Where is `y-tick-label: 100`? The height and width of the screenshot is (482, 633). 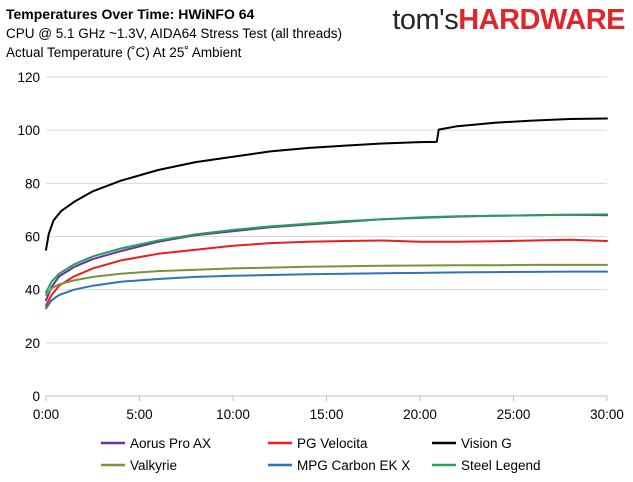
y-tick-label: 100 is located at coordinates (28, 130).